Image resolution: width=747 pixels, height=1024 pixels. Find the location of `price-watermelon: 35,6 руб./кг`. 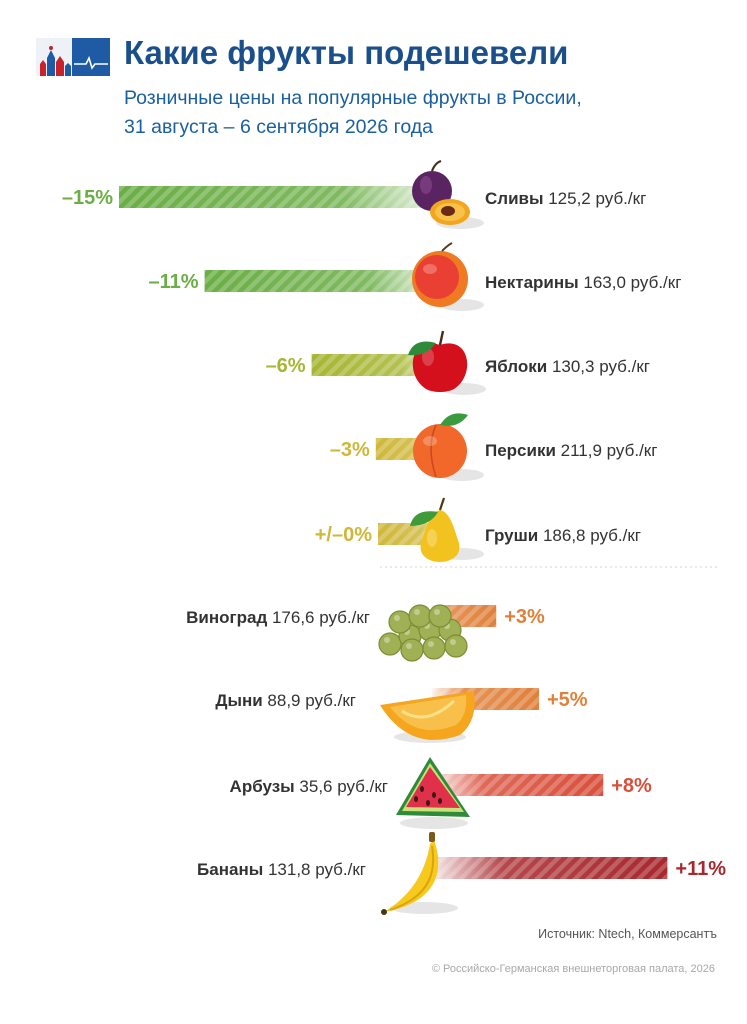

price-watermelon: 35,6 руб./кг is located at coordinates (341, 786).